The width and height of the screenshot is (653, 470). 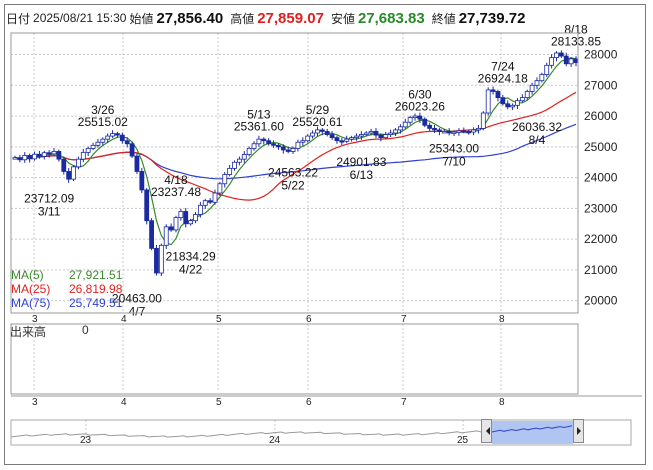 What do you see at coordinates (361, 162) in the screenshot?
I see `annotation-value: 24901.83` at bounding box center [361, 162].